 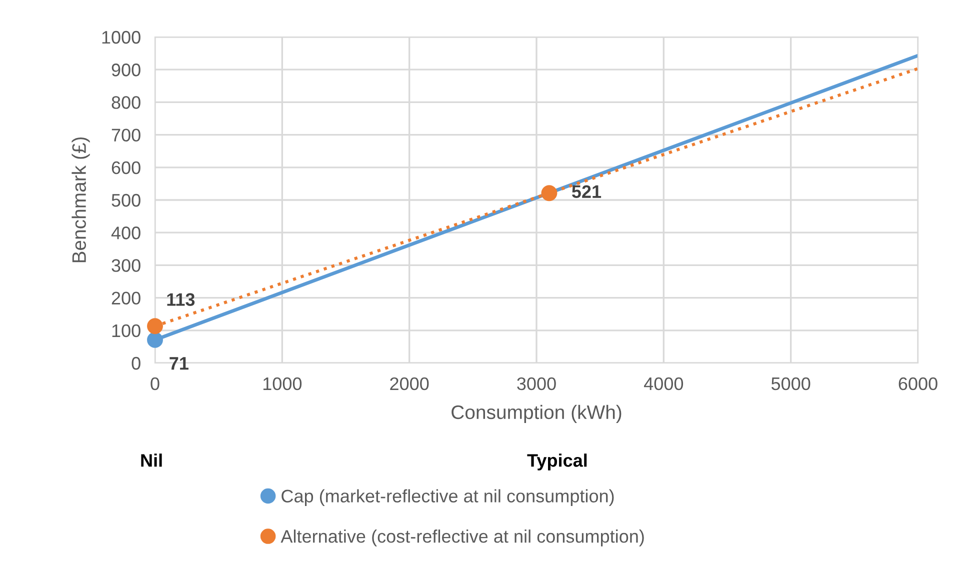 What do you see at coordinates (126, 167) in the screenshot?
I see `y-tick-label: 600` at bounding box center [126, 167].